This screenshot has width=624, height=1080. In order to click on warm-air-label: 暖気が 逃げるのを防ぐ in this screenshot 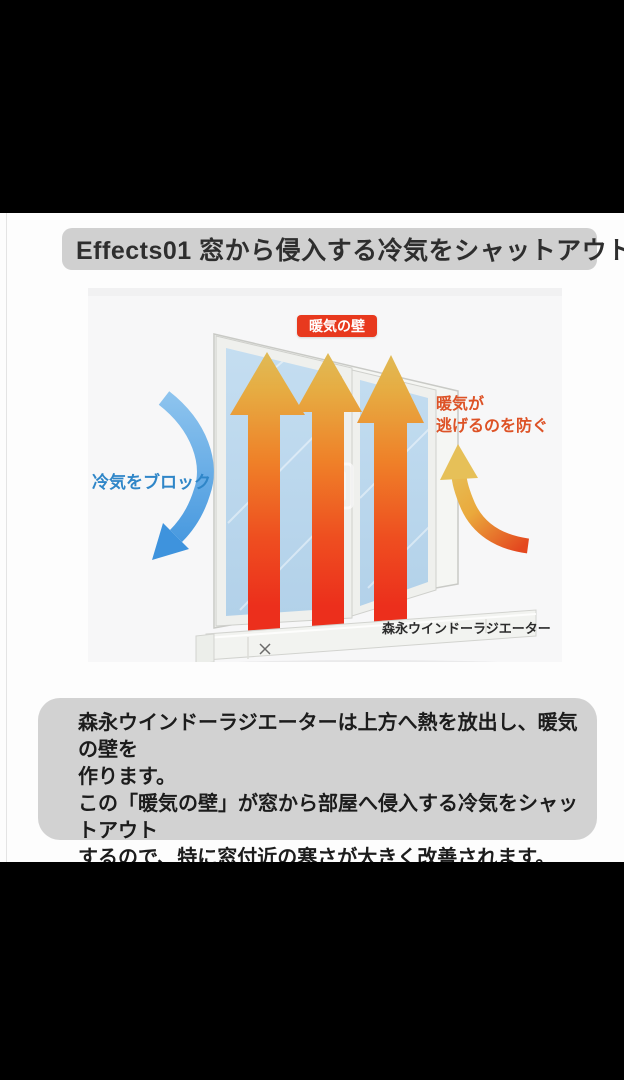, I will do `click(492, 416)`.